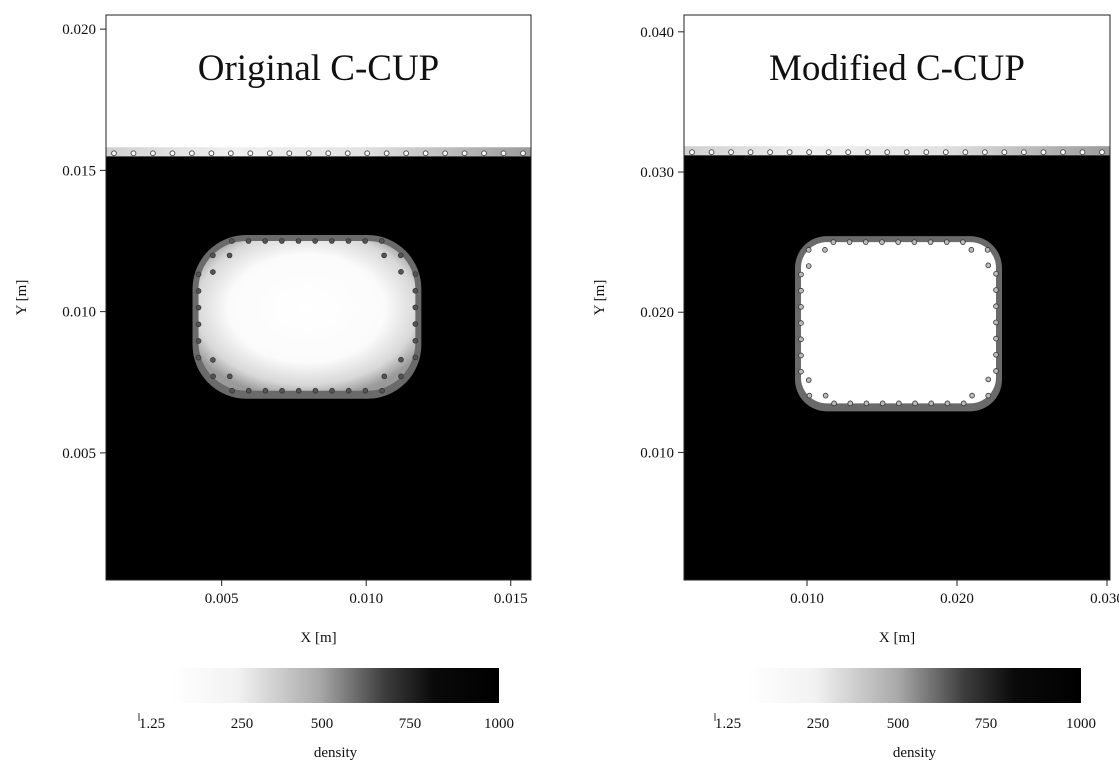 Image resolution: width=1119 pixels, height=763 pixels. What do you see at coordinates (79, 454) in the screenshot?
I see `y-tick-label: 0.005` at bounding box center [79, 454].